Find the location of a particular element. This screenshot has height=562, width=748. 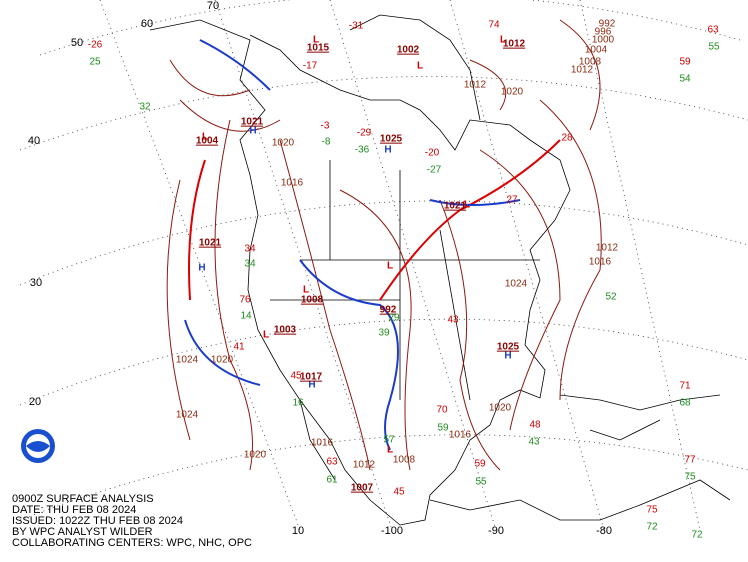

isobar-label: 992 is located at coordinates (607, 24).